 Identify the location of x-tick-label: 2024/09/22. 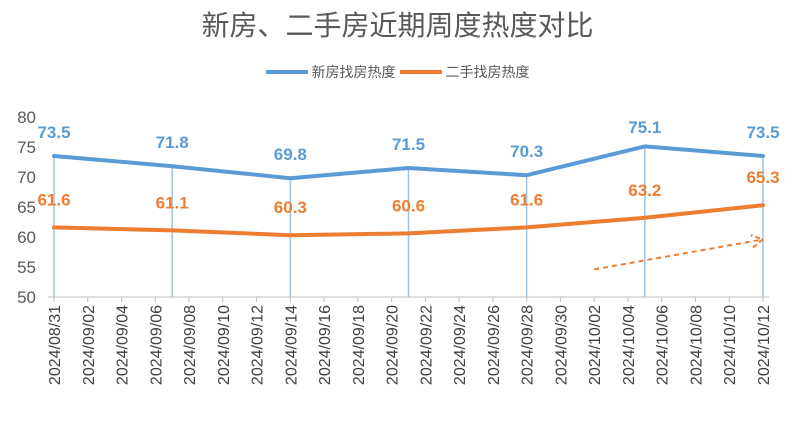
(426, 345).